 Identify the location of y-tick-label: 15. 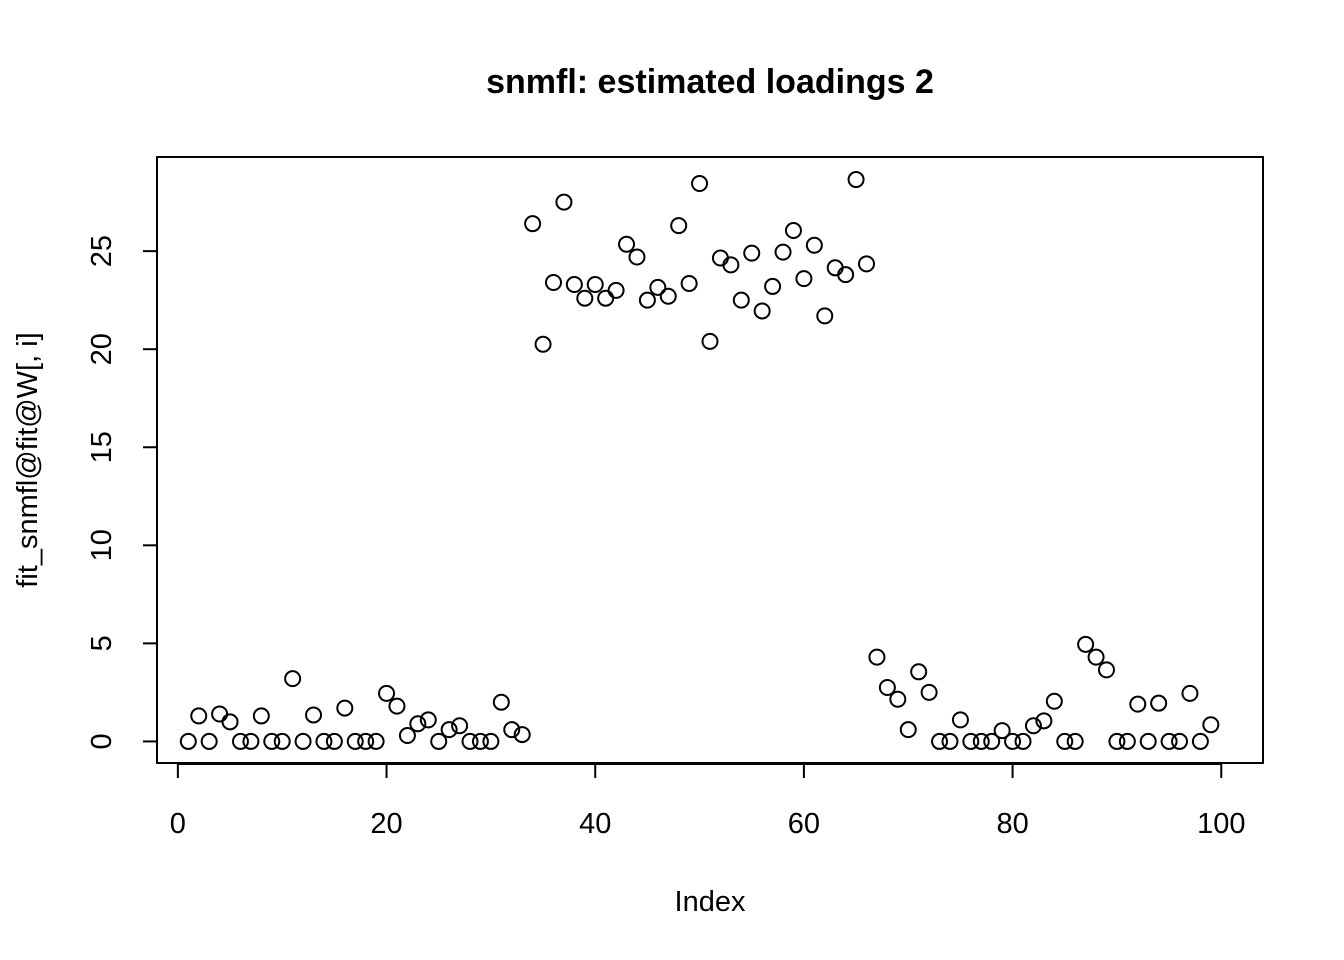
(102, 447).